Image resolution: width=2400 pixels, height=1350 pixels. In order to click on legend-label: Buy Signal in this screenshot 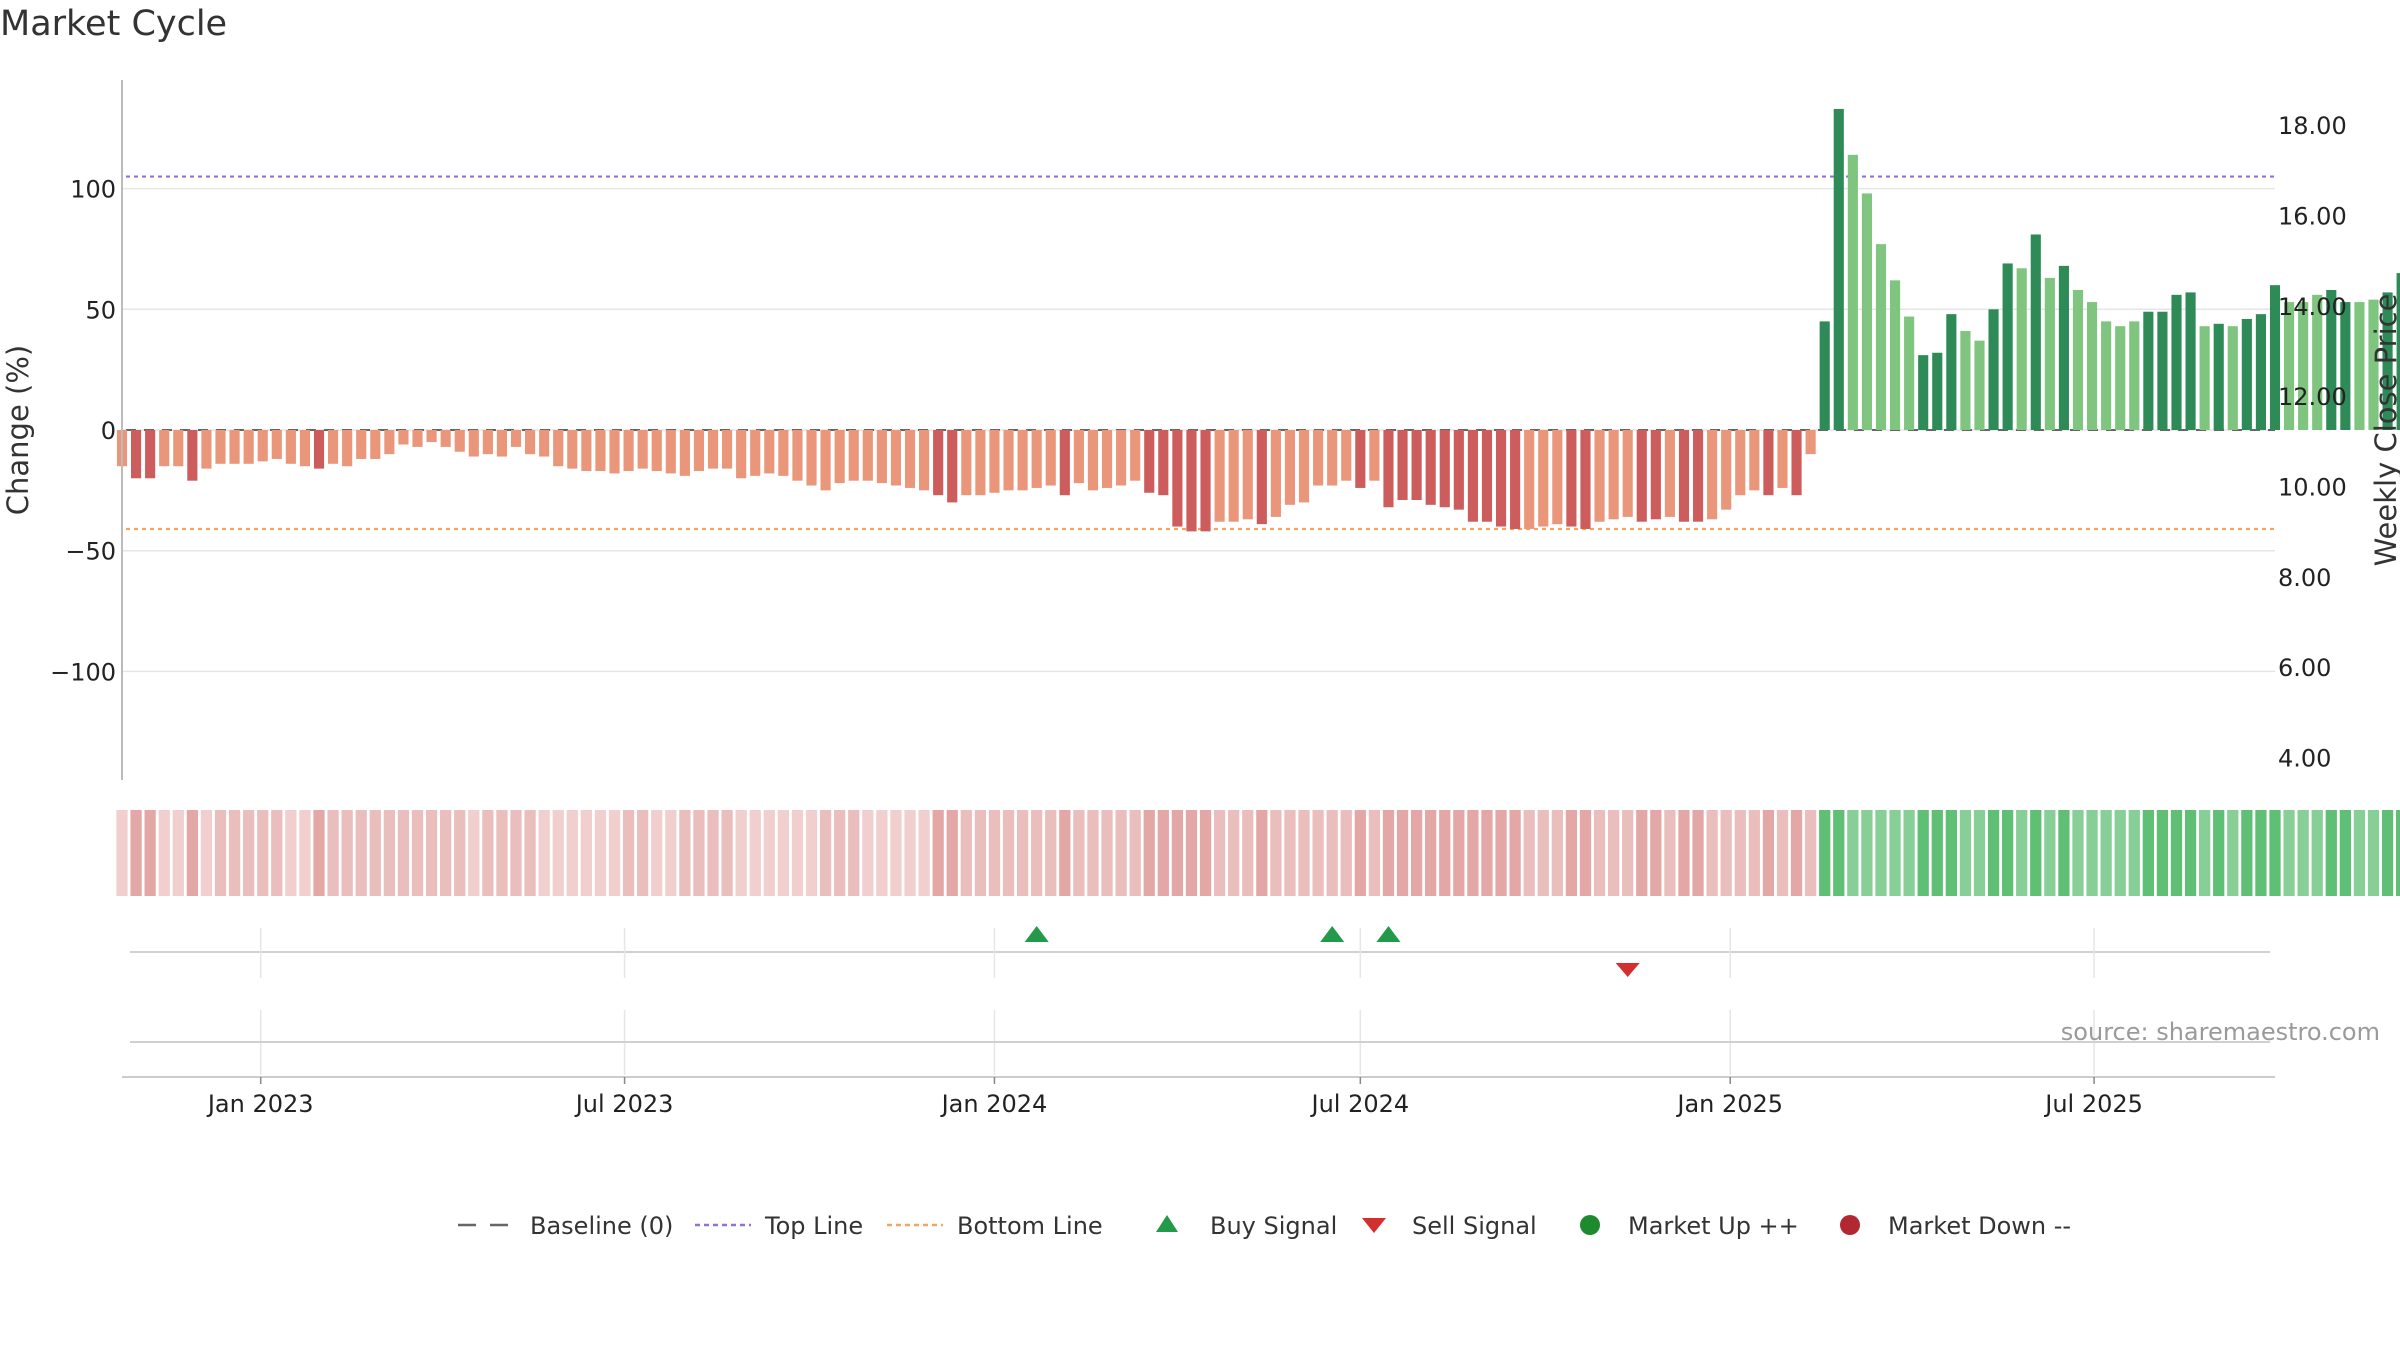, I will do `click(1273, 1226)`.